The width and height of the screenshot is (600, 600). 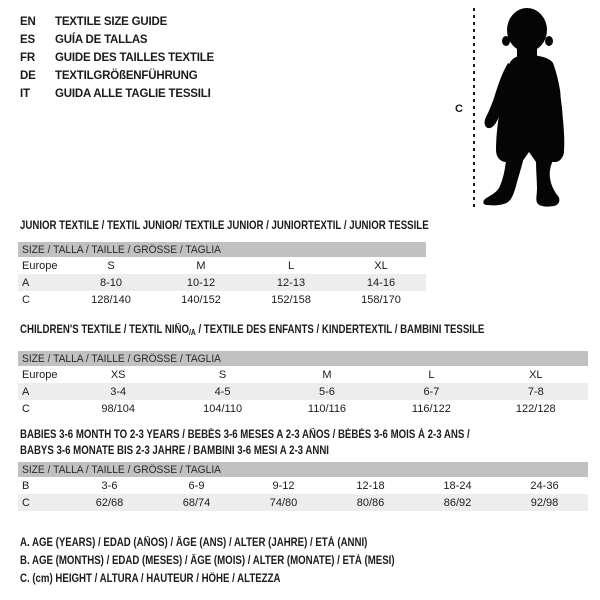 What do you see at coordinates (303, 502) in the screenshot?
I see `measurement-row: C 62/68 68/74 74/80 80/86 86/92 92/98` at bounding box center [303, 502].